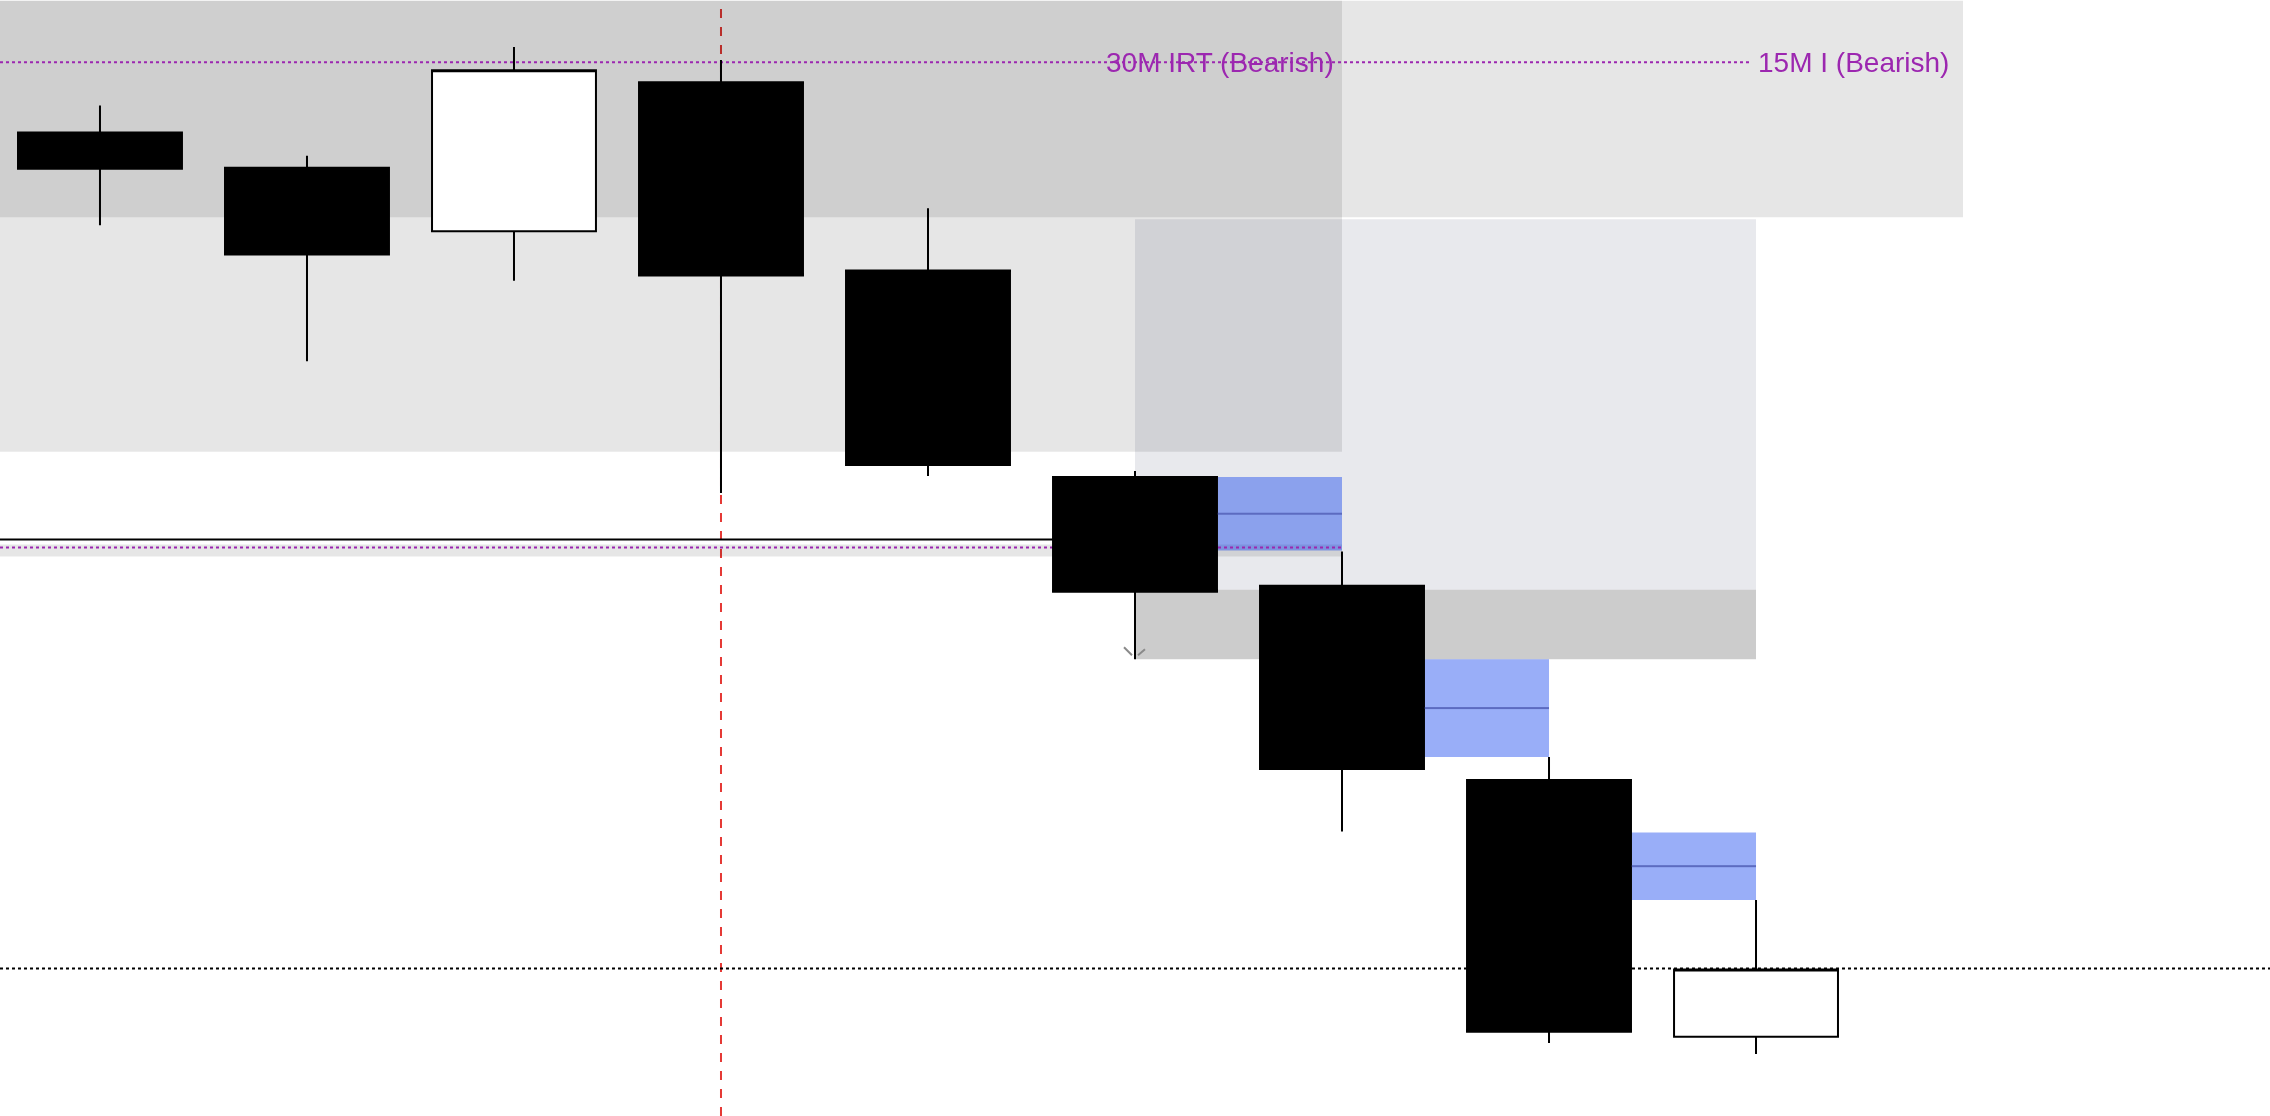 The image size is (2270, 1116). What do you see at coordinates (1220, 62) in the screenshot?
I see `ref-line-label: 30M IRT (Bearish)` at bounding box center [1220, 62].